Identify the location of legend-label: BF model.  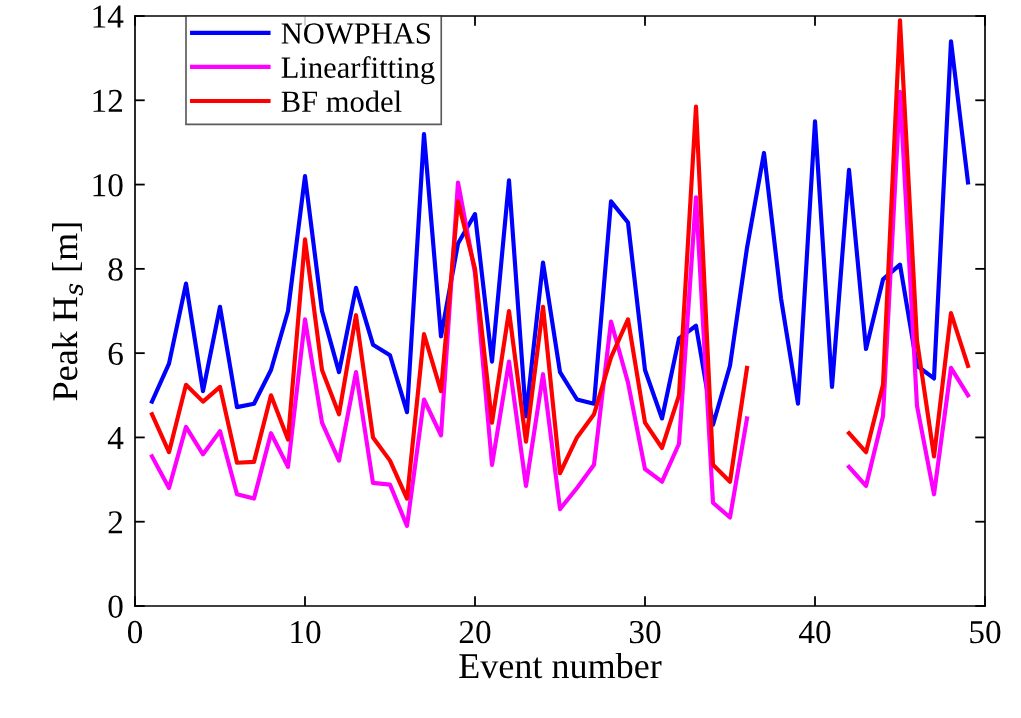
(341, 101).